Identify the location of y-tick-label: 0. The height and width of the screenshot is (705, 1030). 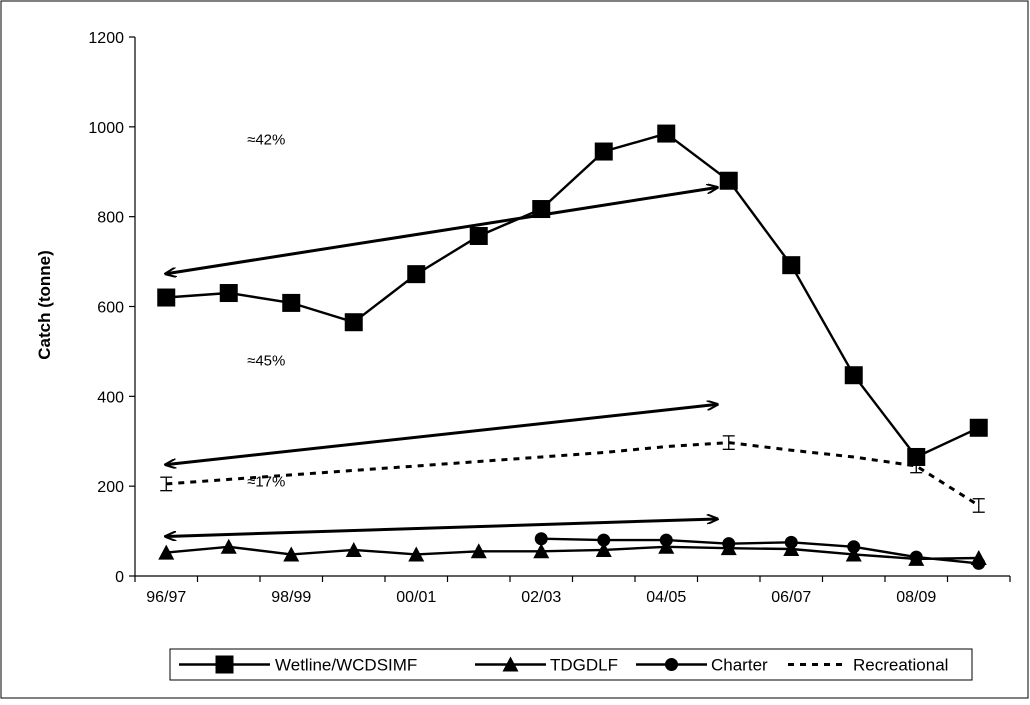
(119, 577).